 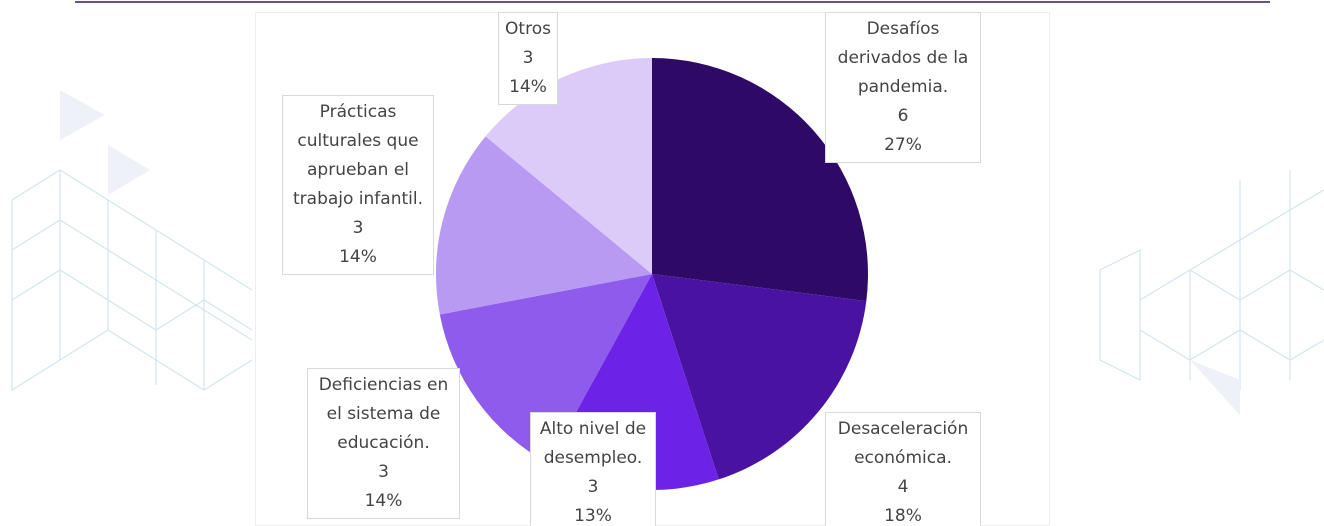 What do you see at coordinates (903, 145) in the screenshot?
I see `percent-label: 27%` at bounding box center [903, 145].